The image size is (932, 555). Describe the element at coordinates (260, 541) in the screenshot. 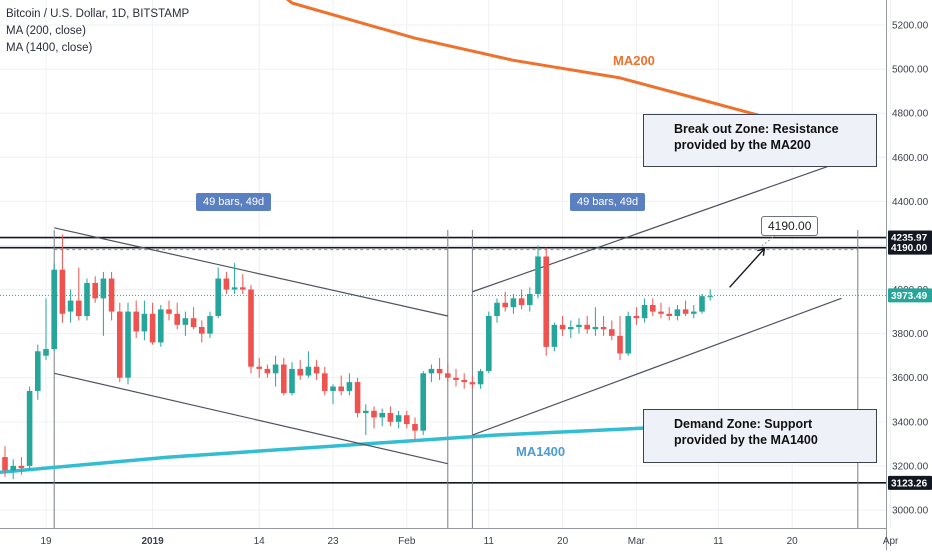

I see `x-tick-label: 14` at that location.